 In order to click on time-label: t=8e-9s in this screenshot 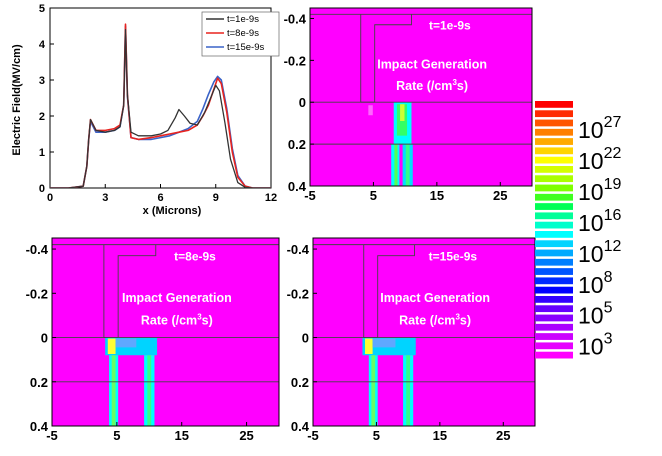, I will do `click(195, 257)`.